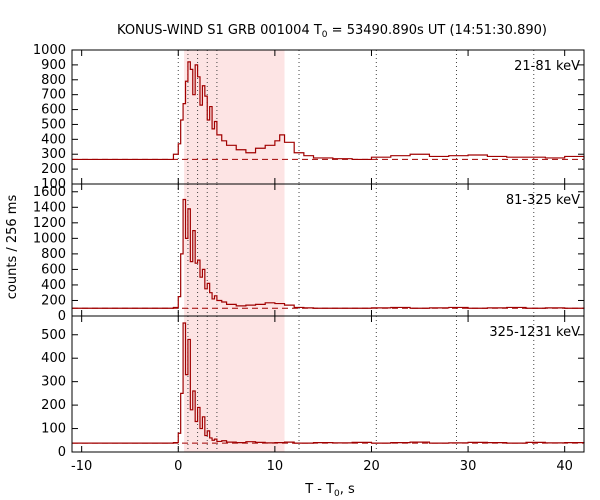  I want to click on y-tick-label: 1200, so click(49, 223).